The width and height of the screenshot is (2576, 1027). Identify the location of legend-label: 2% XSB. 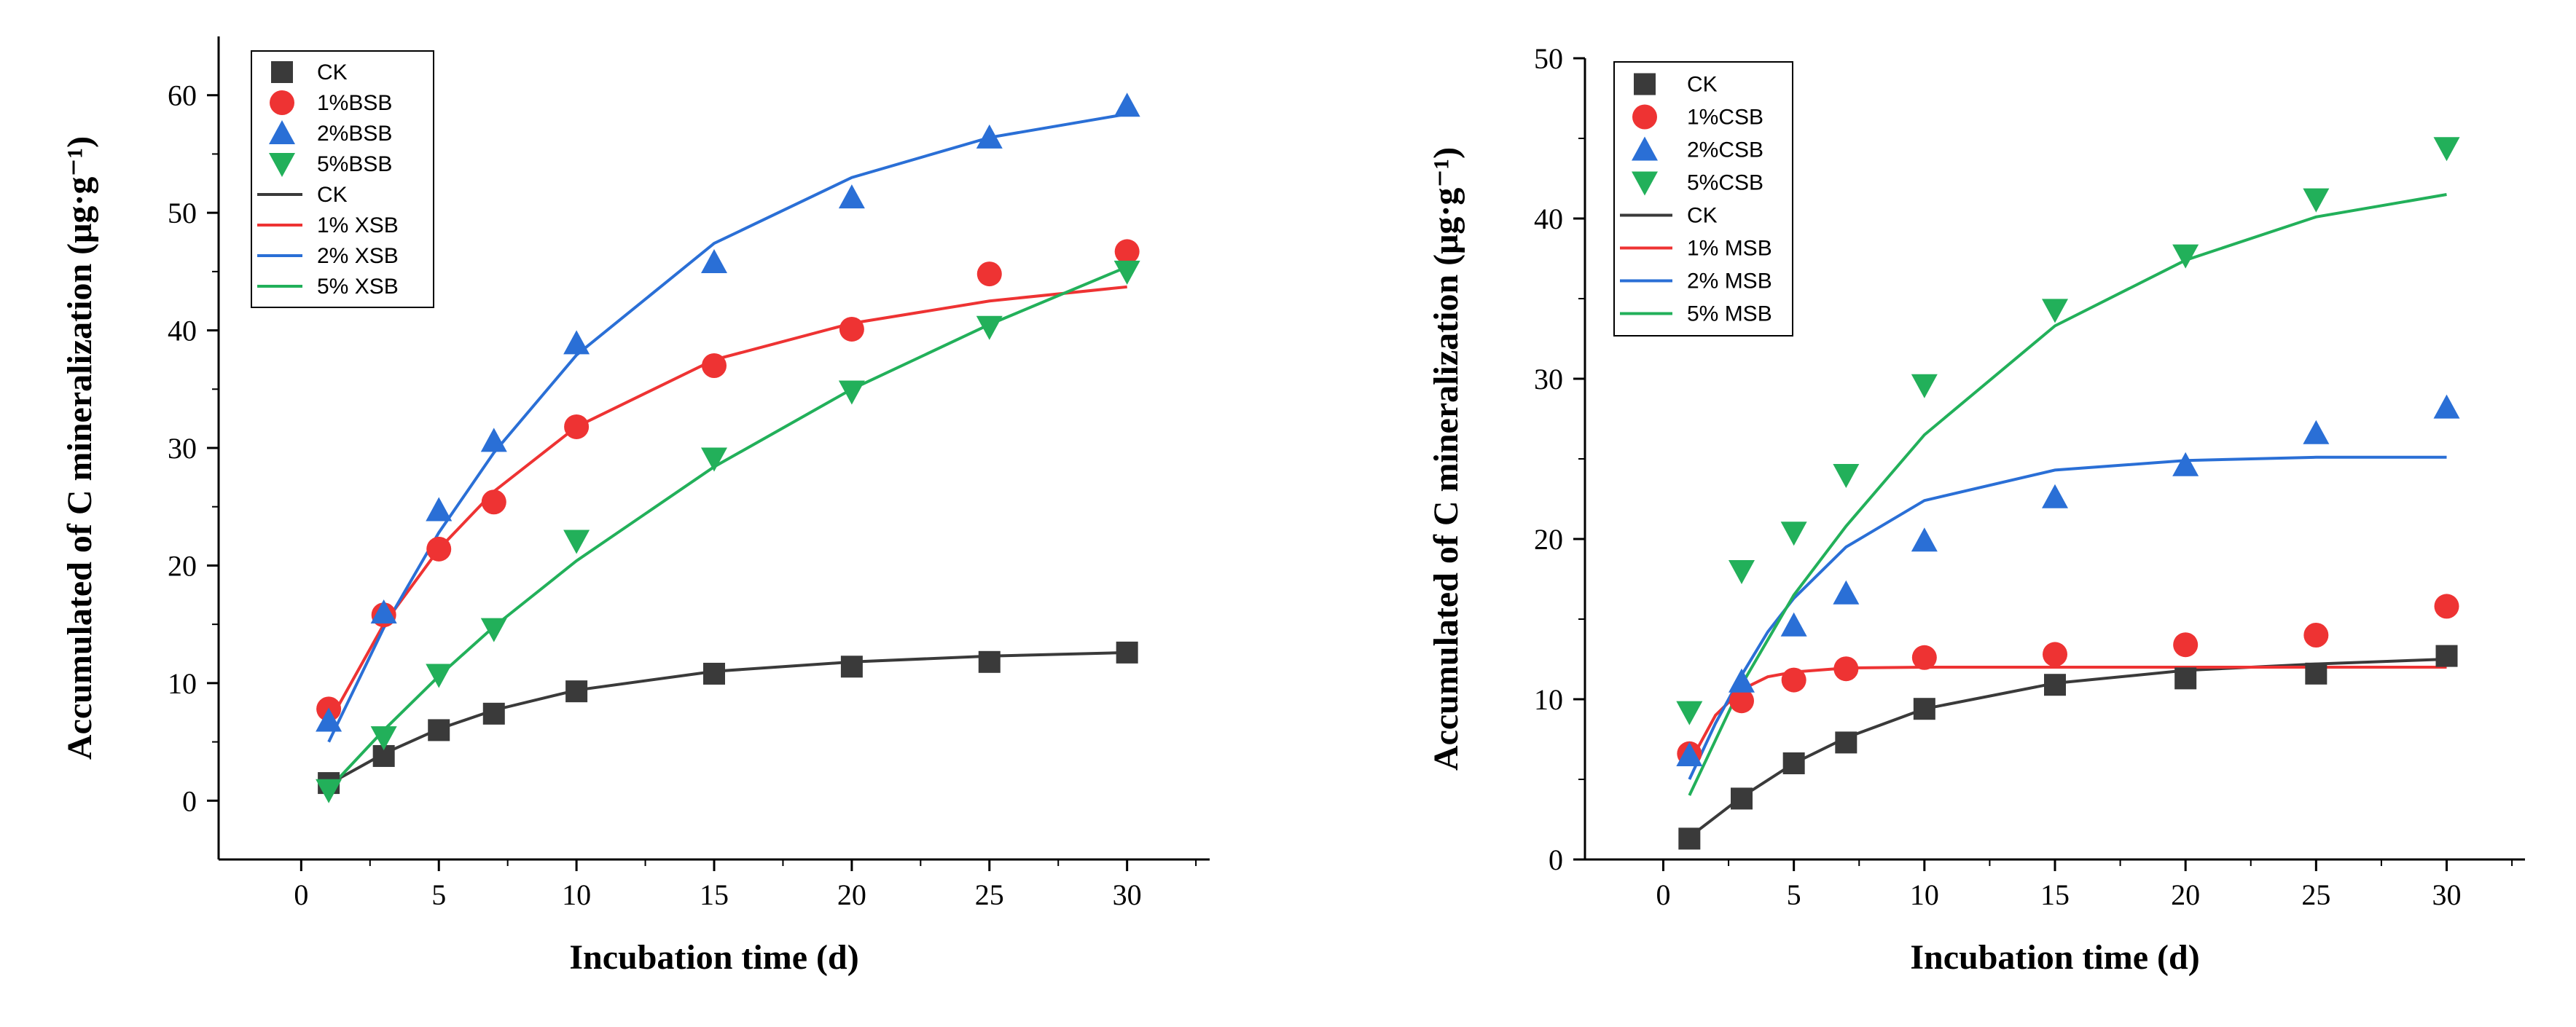
(358, 256).